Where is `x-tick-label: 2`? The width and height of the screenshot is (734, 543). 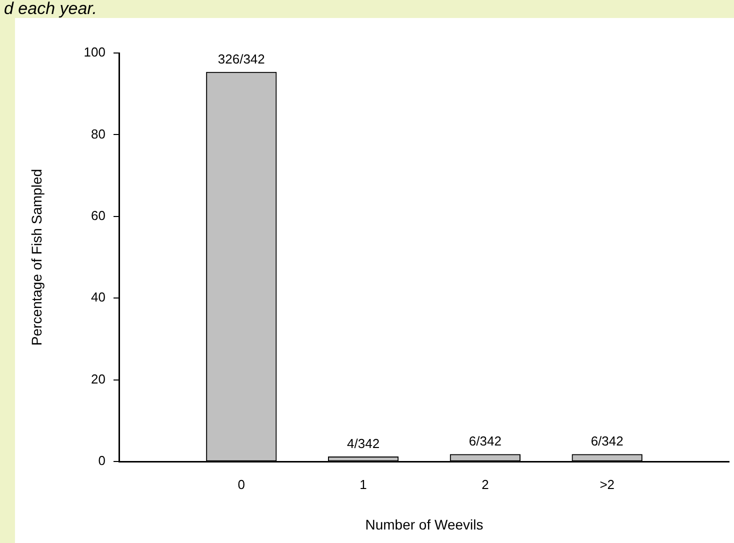
x-tick-label: 2 is located at coordinates (485, 484).